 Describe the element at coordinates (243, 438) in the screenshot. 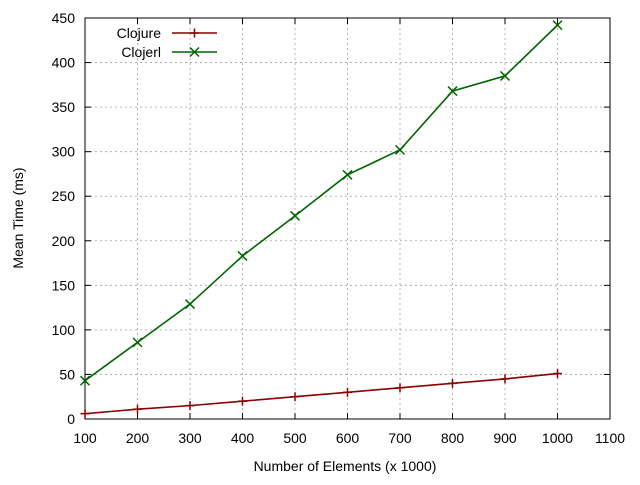

I see `x-tick-label: 400` at that location.